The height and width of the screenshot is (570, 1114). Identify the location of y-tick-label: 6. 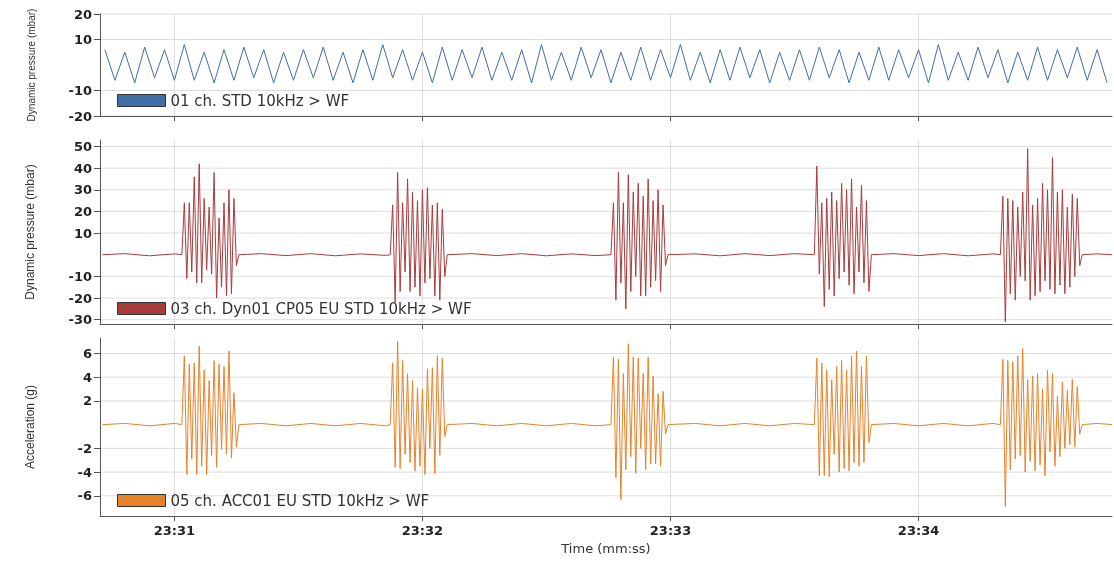
(87, 353).